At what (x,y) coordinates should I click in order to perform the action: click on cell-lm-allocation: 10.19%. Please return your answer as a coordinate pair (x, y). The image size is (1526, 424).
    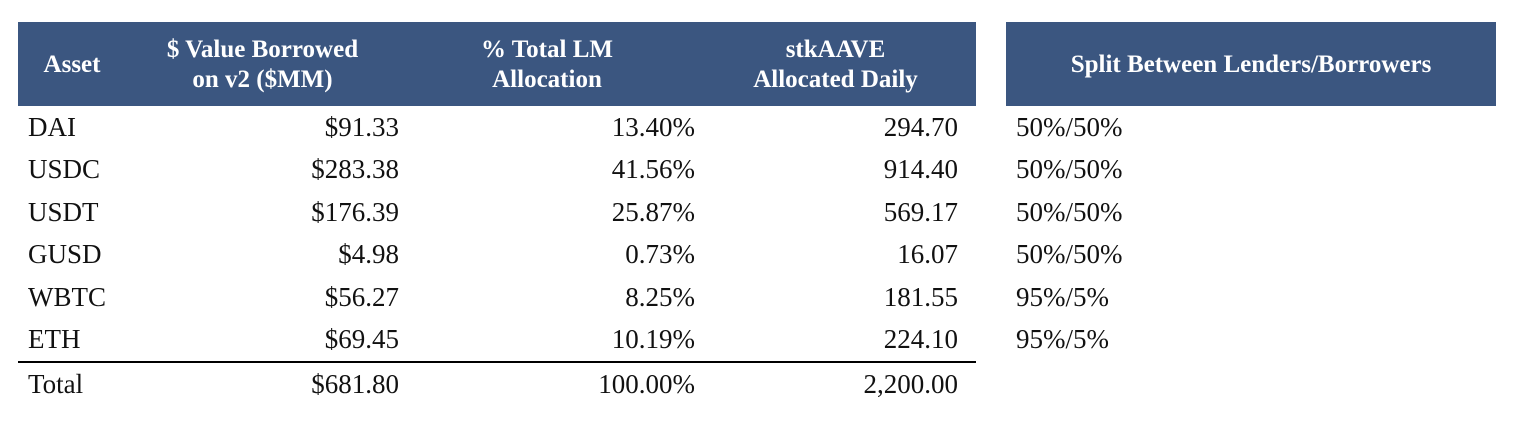
    Looking at the image, I should click on (653, 339).